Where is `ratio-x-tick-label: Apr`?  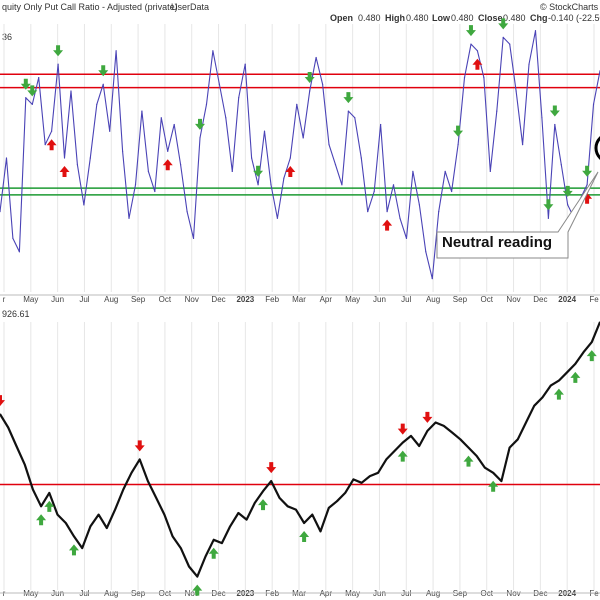
ratio-x-tick-label: Apr is located at coordinates (326, 299).